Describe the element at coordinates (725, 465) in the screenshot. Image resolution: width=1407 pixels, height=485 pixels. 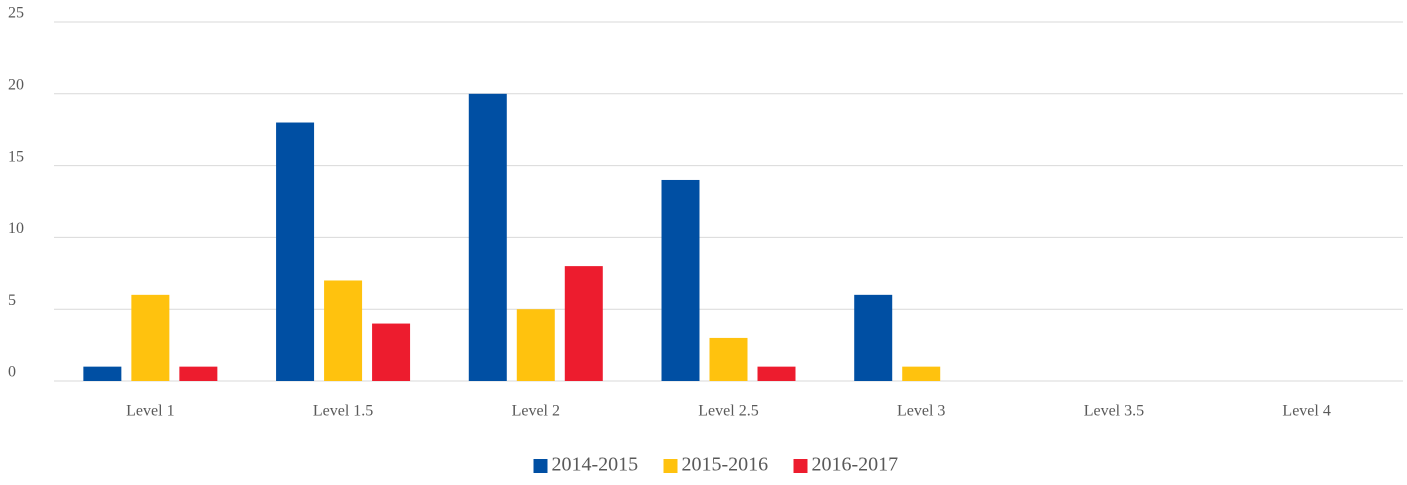
I see `legend-label: 2015-2016` at that location.